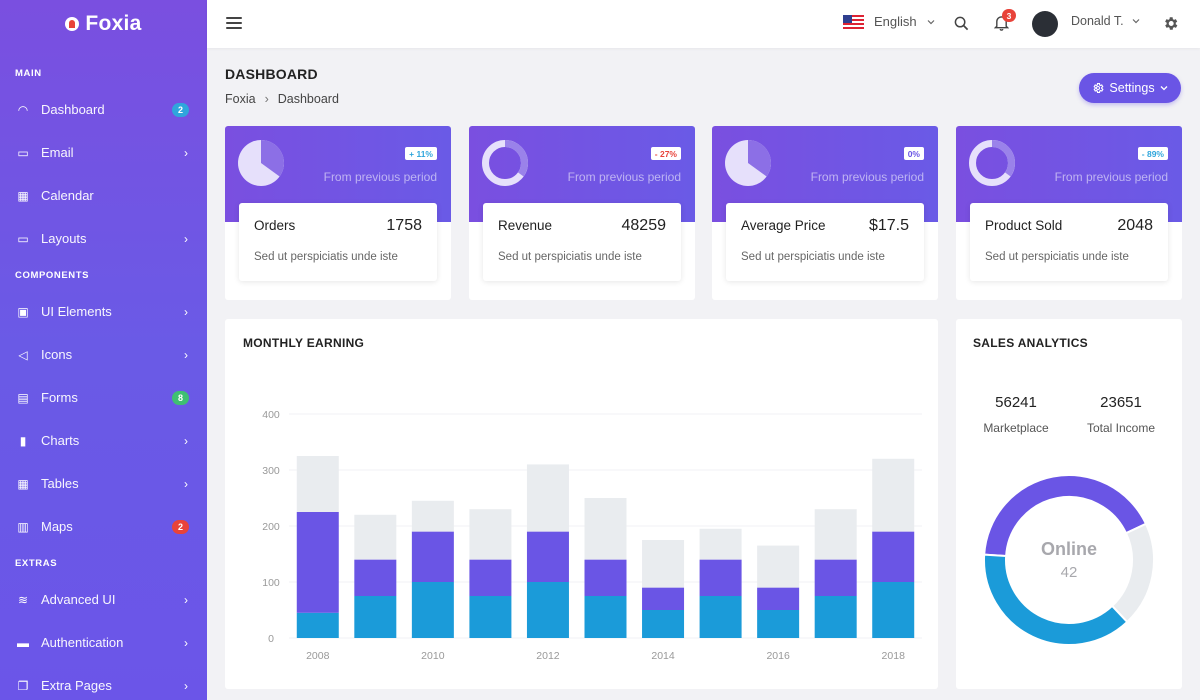  Describe the element at coordinates (1121, 402) in the screenshot. I see `total-income-value: 23651` at that location.